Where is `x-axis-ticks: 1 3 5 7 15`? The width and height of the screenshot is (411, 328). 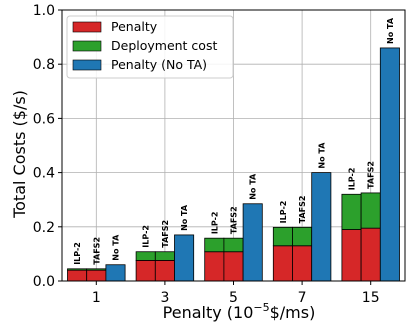
x-axis-ticks: 1 3 5 7 15 is located at coordinates (236, 293).